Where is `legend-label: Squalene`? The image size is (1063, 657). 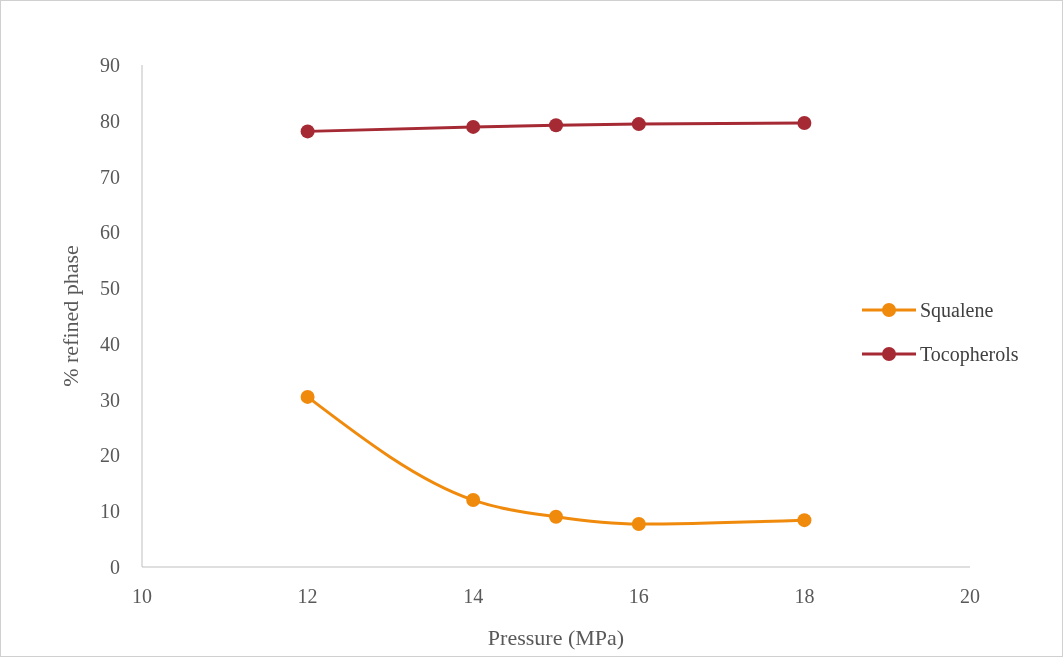
legend-label: Squalene is located at coordinates (957, 310).